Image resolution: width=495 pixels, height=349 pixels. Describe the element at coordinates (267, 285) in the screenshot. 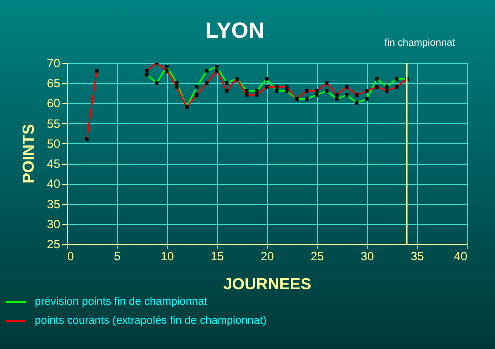

I see `x-axis-title: JOURNEES` at that location.